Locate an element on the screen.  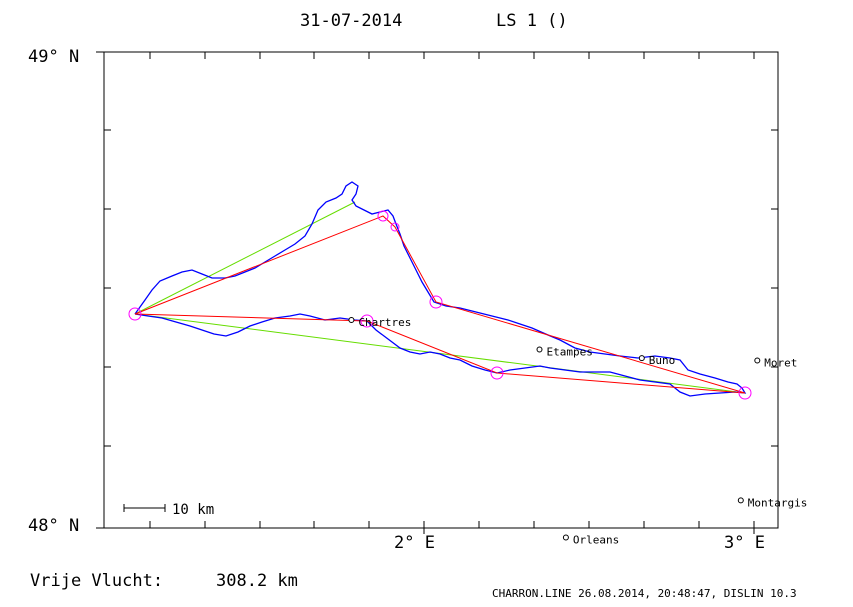
lon-label-2e: 2° E is located at coordinates (414, 543).